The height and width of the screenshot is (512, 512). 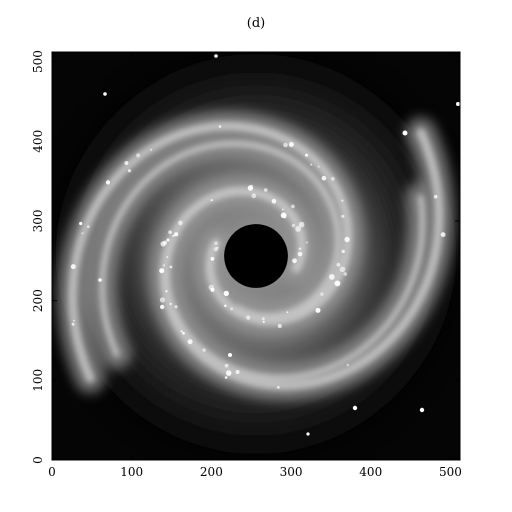 What do you see at coordinates (38, 220) in the screenshot?
I see `y-tick-label: 300` at bounding box center [38, 220].